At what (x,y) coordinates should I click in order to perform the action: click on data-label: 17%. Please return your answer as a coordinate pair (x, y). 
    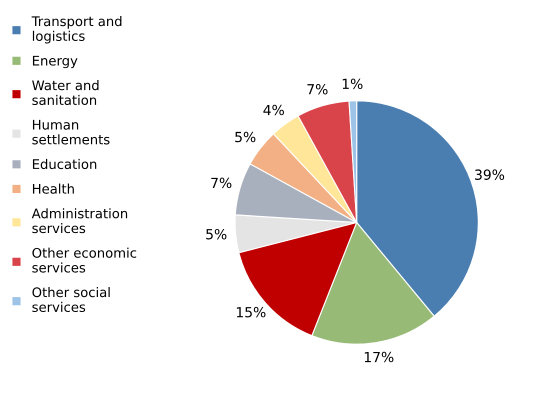
    Looking at the image, I should click on (379, 357).